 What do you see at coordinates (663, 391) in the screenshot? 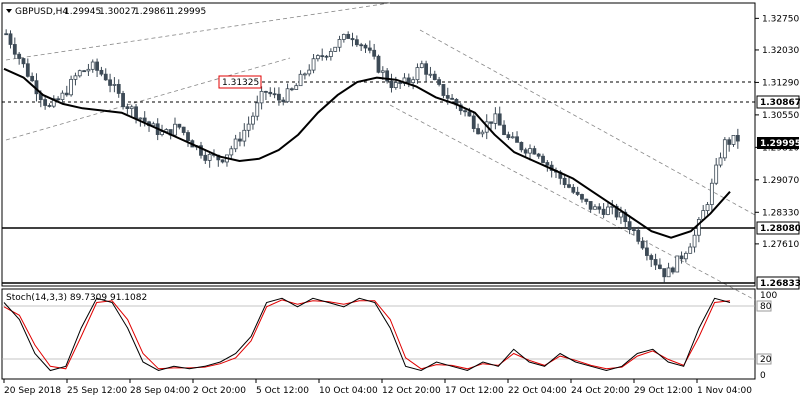
I see `time-tick-label: 29 Oct 12:00` at bounding box center [663, 391].